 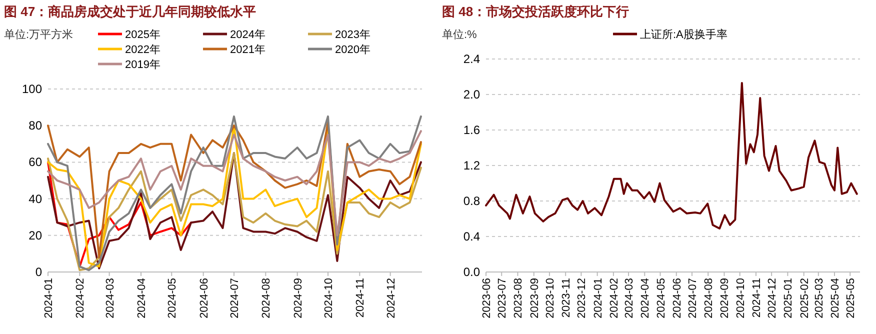 What do you see at coordinates (142, 65) in the screenshot?
I see `legend-label: 2019年` at bounding box center [142, 65].